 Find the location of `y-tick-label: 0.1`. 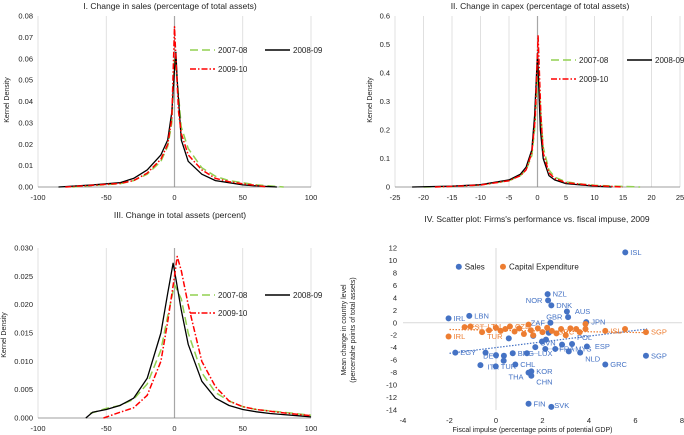

y-tick-label: 0.1 is located at coordinates (385, 158).